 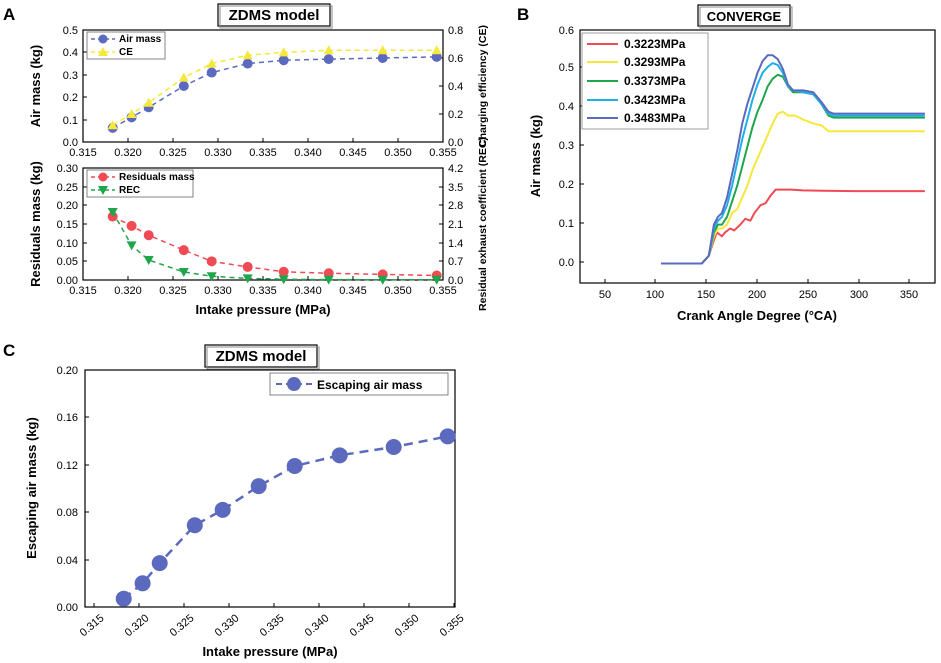 I want to click on a-bottom-y2tick-label: 2.1, so click(x=455, y=225).